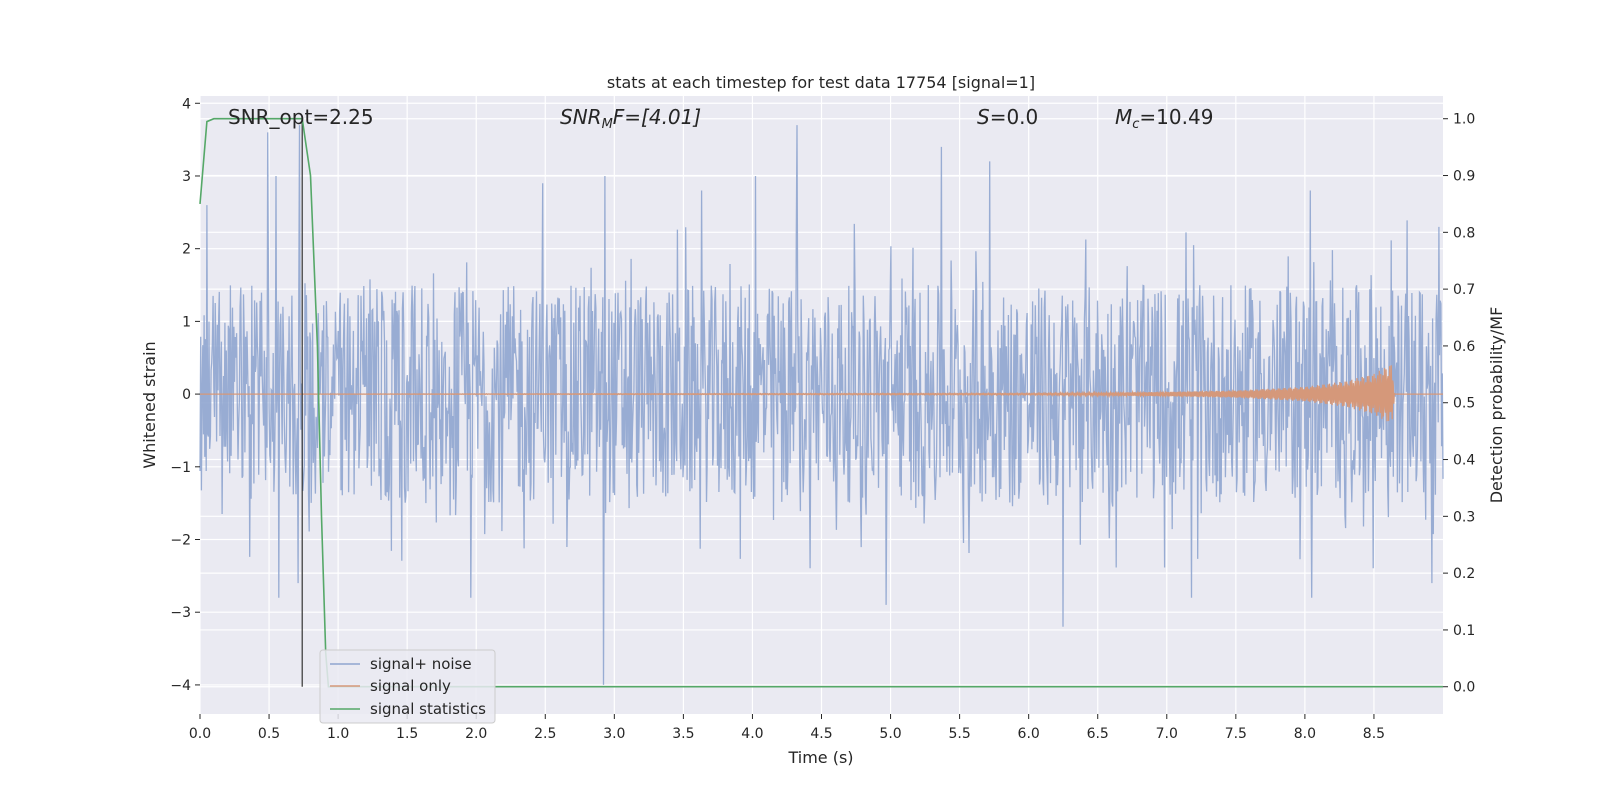  Describe the element at coordinates (752, 734) in the screenshot. I see `x-tick-label: 4.0` at that location.